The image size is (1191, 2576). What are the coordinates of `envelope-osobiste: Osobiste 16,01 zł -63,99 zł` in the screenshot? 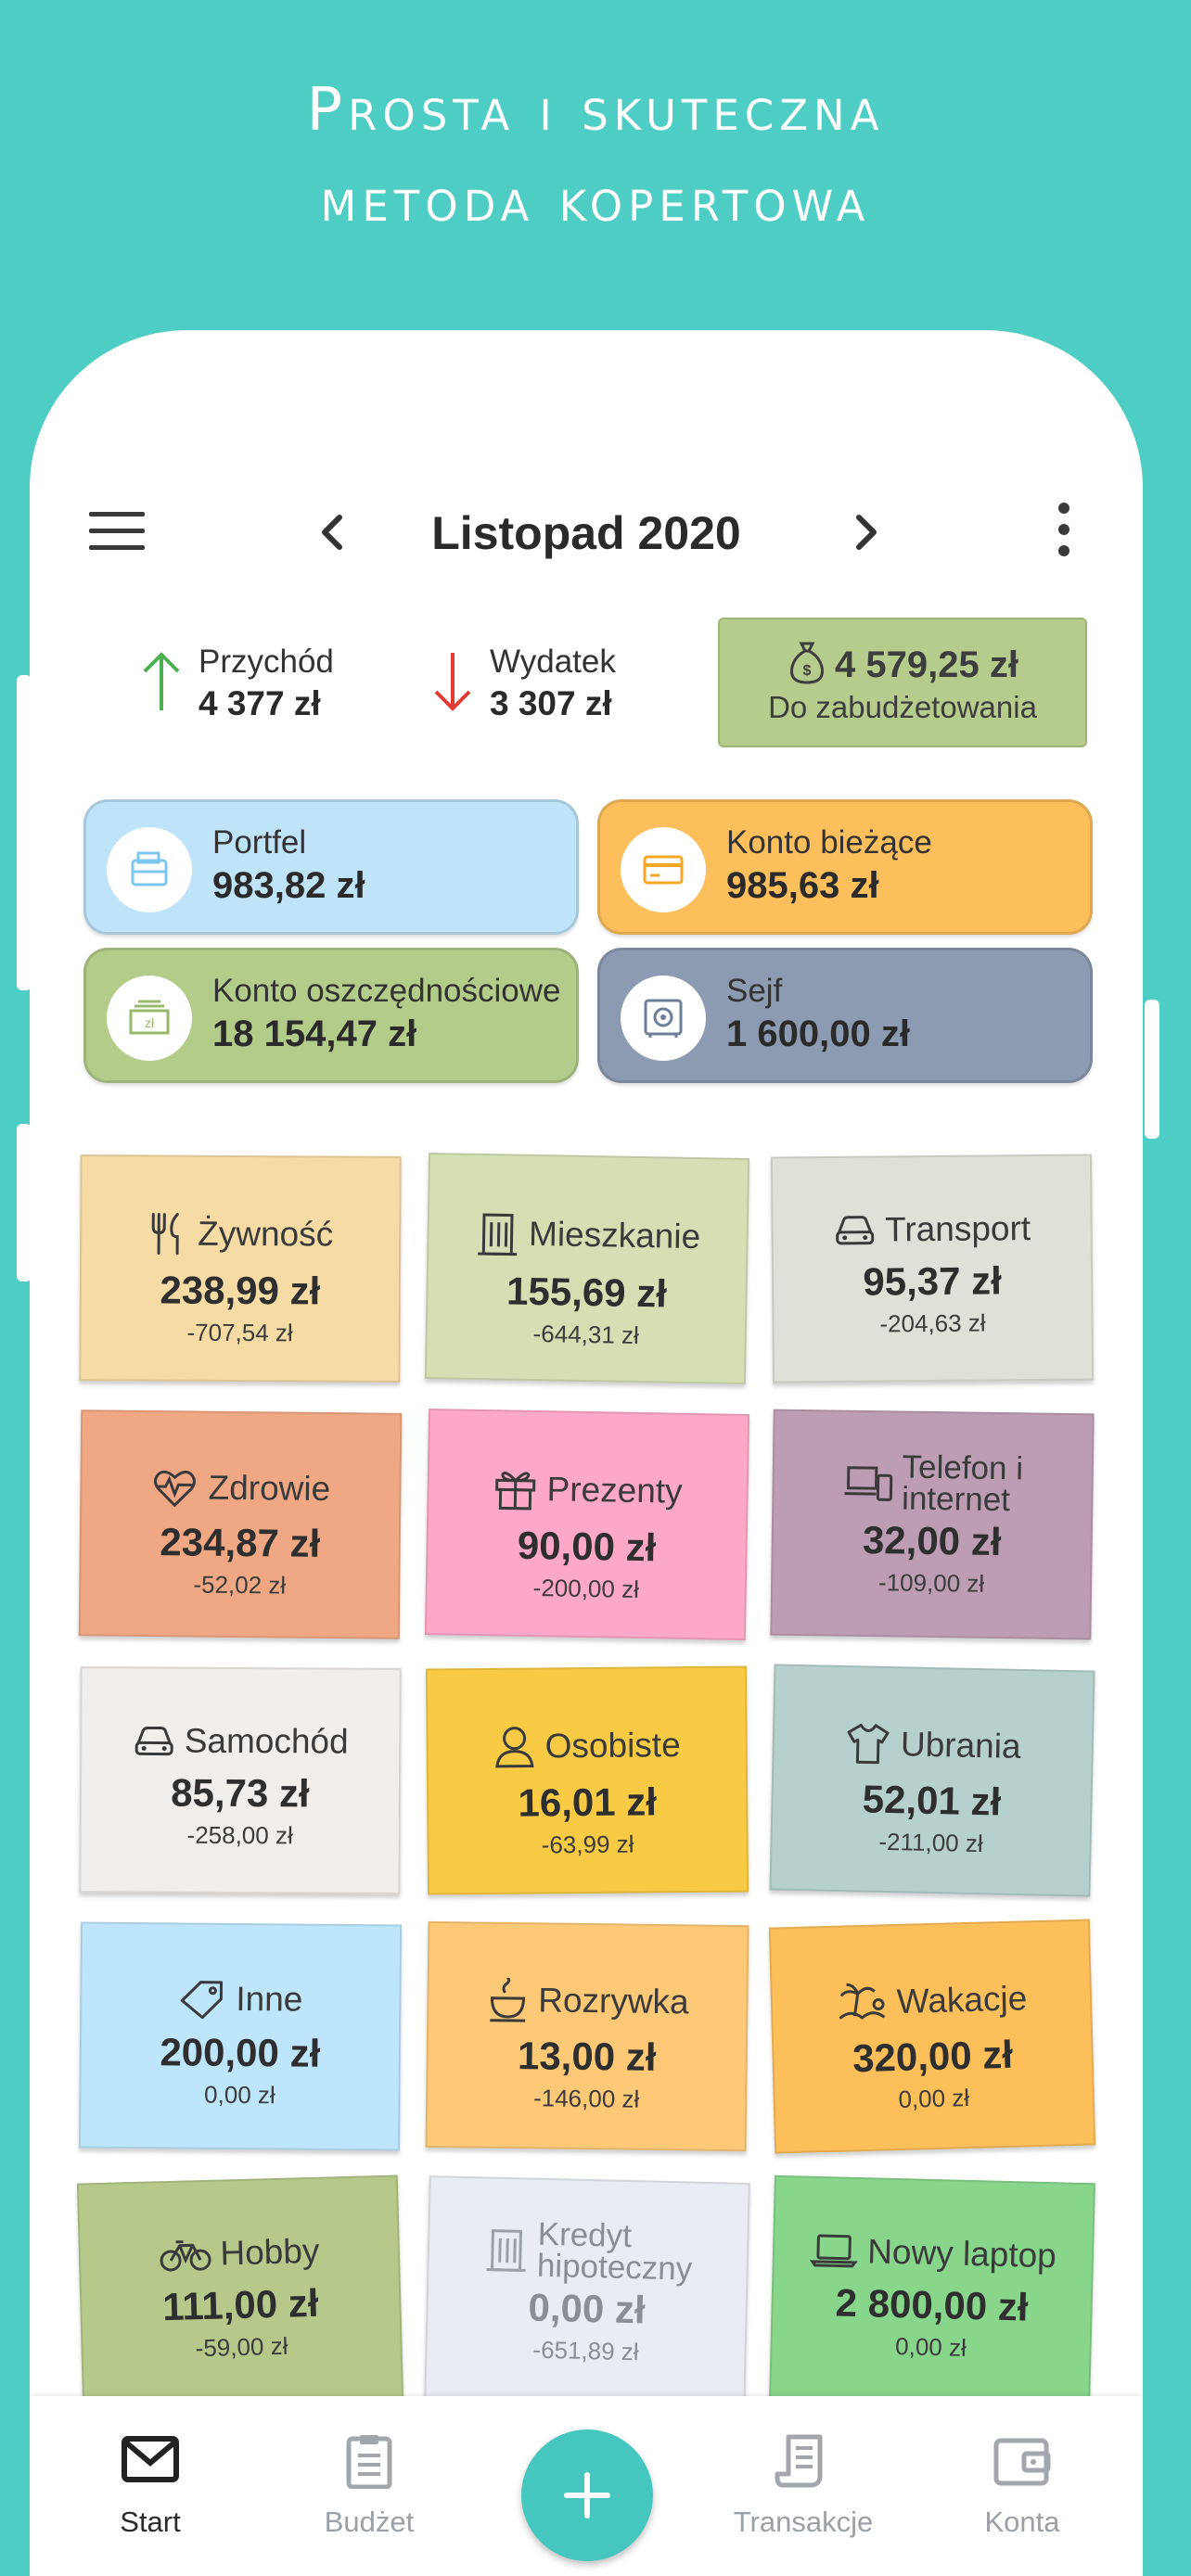 It's located at (587, 1780).